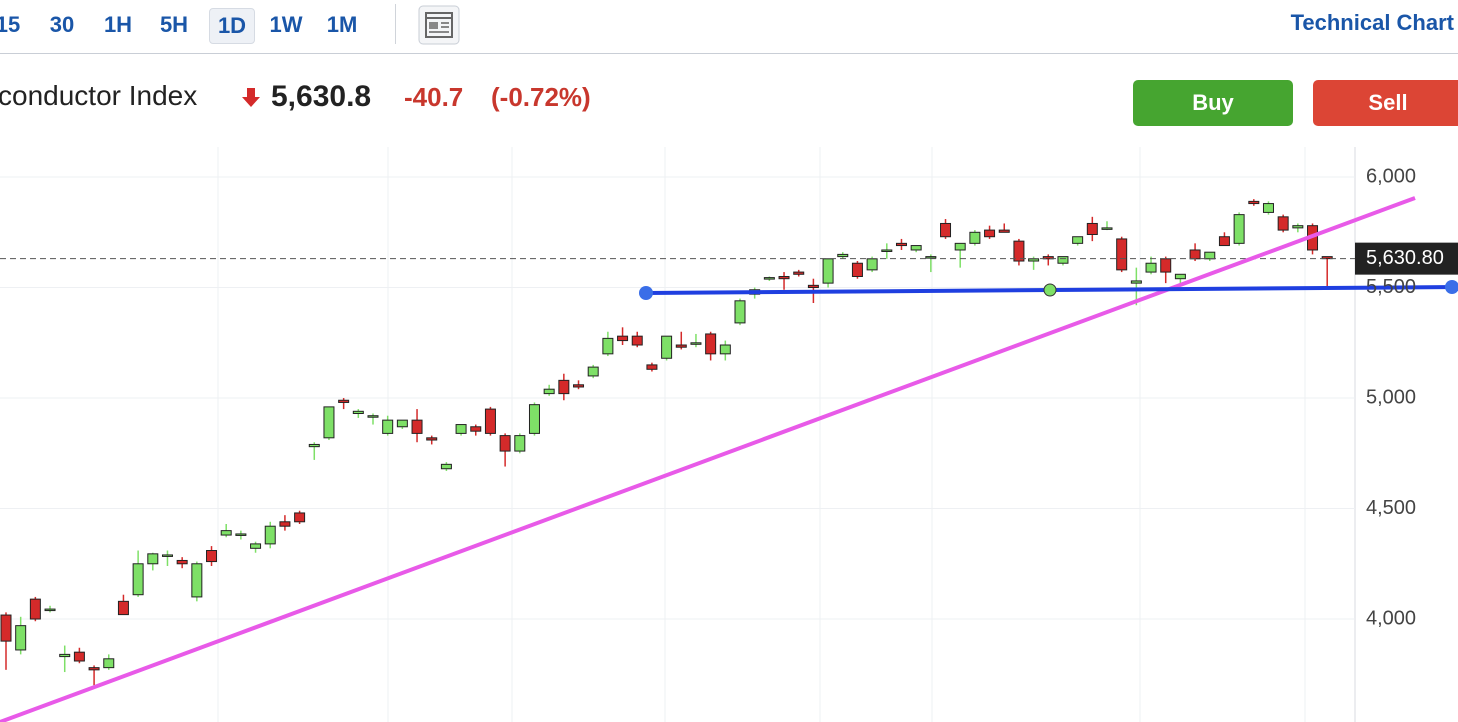 Image resolution: width=1458 pixels, height=722 pixels. I want to click on change-percent: (-0.72%), so click(541, 97).